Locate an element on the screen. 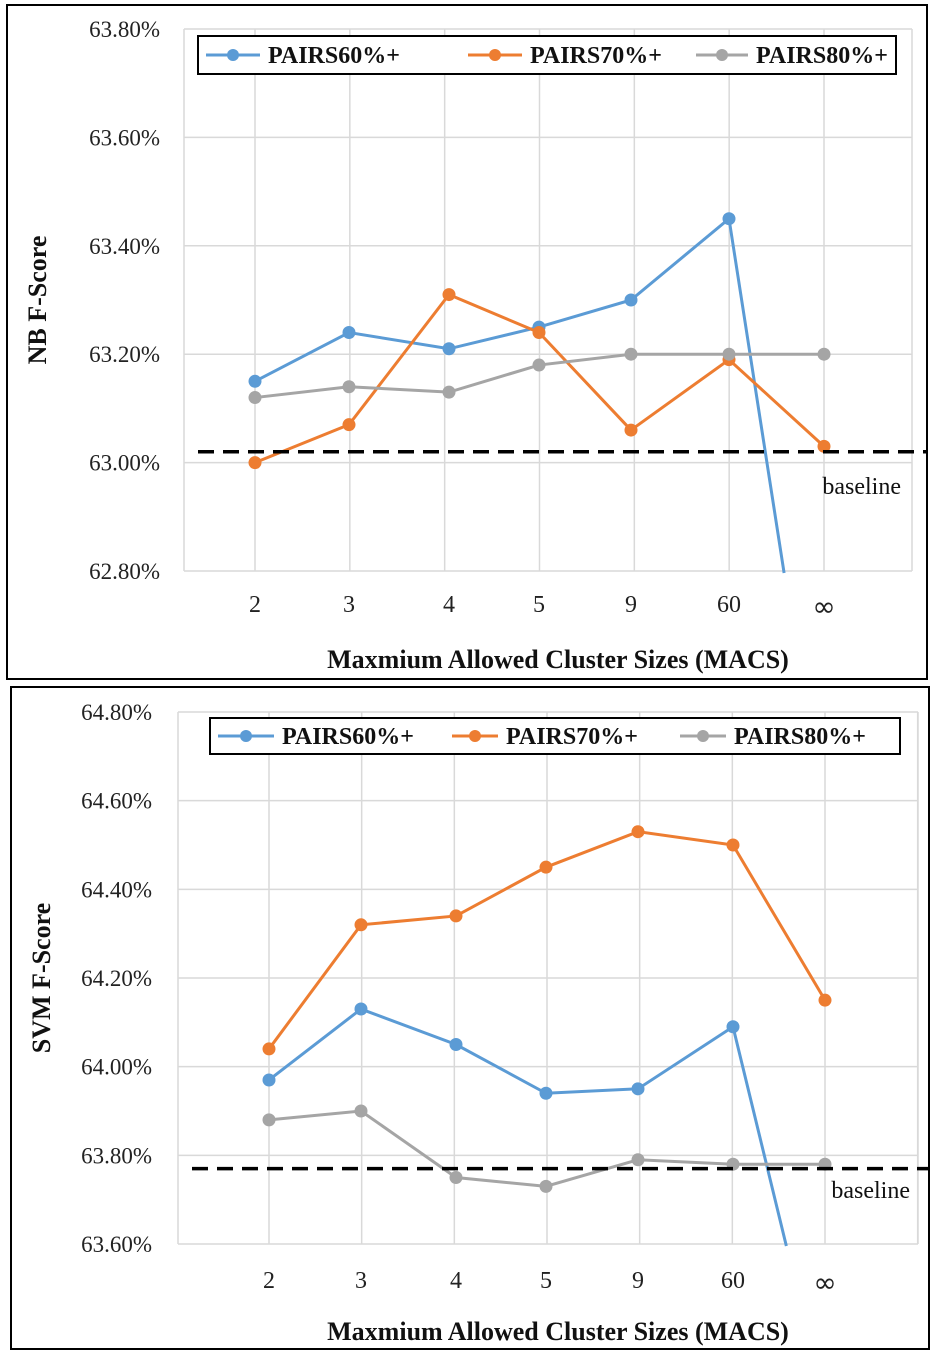  y-tick-label: 64.00% is located at coordinates (116, 1067).